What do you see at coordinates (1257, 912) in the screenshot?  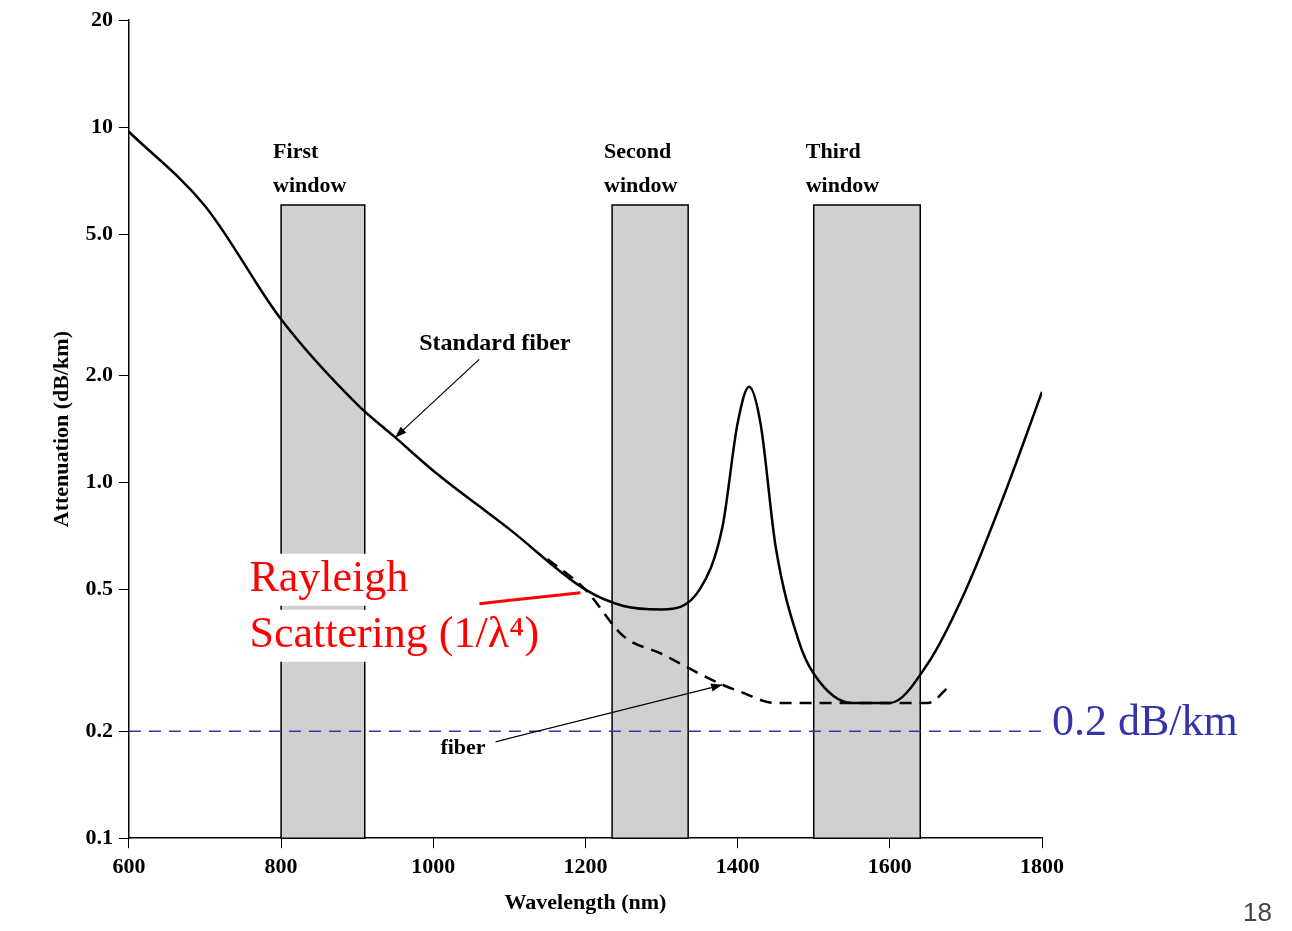 I see `text: 18` at bounding box center [1257, 912].